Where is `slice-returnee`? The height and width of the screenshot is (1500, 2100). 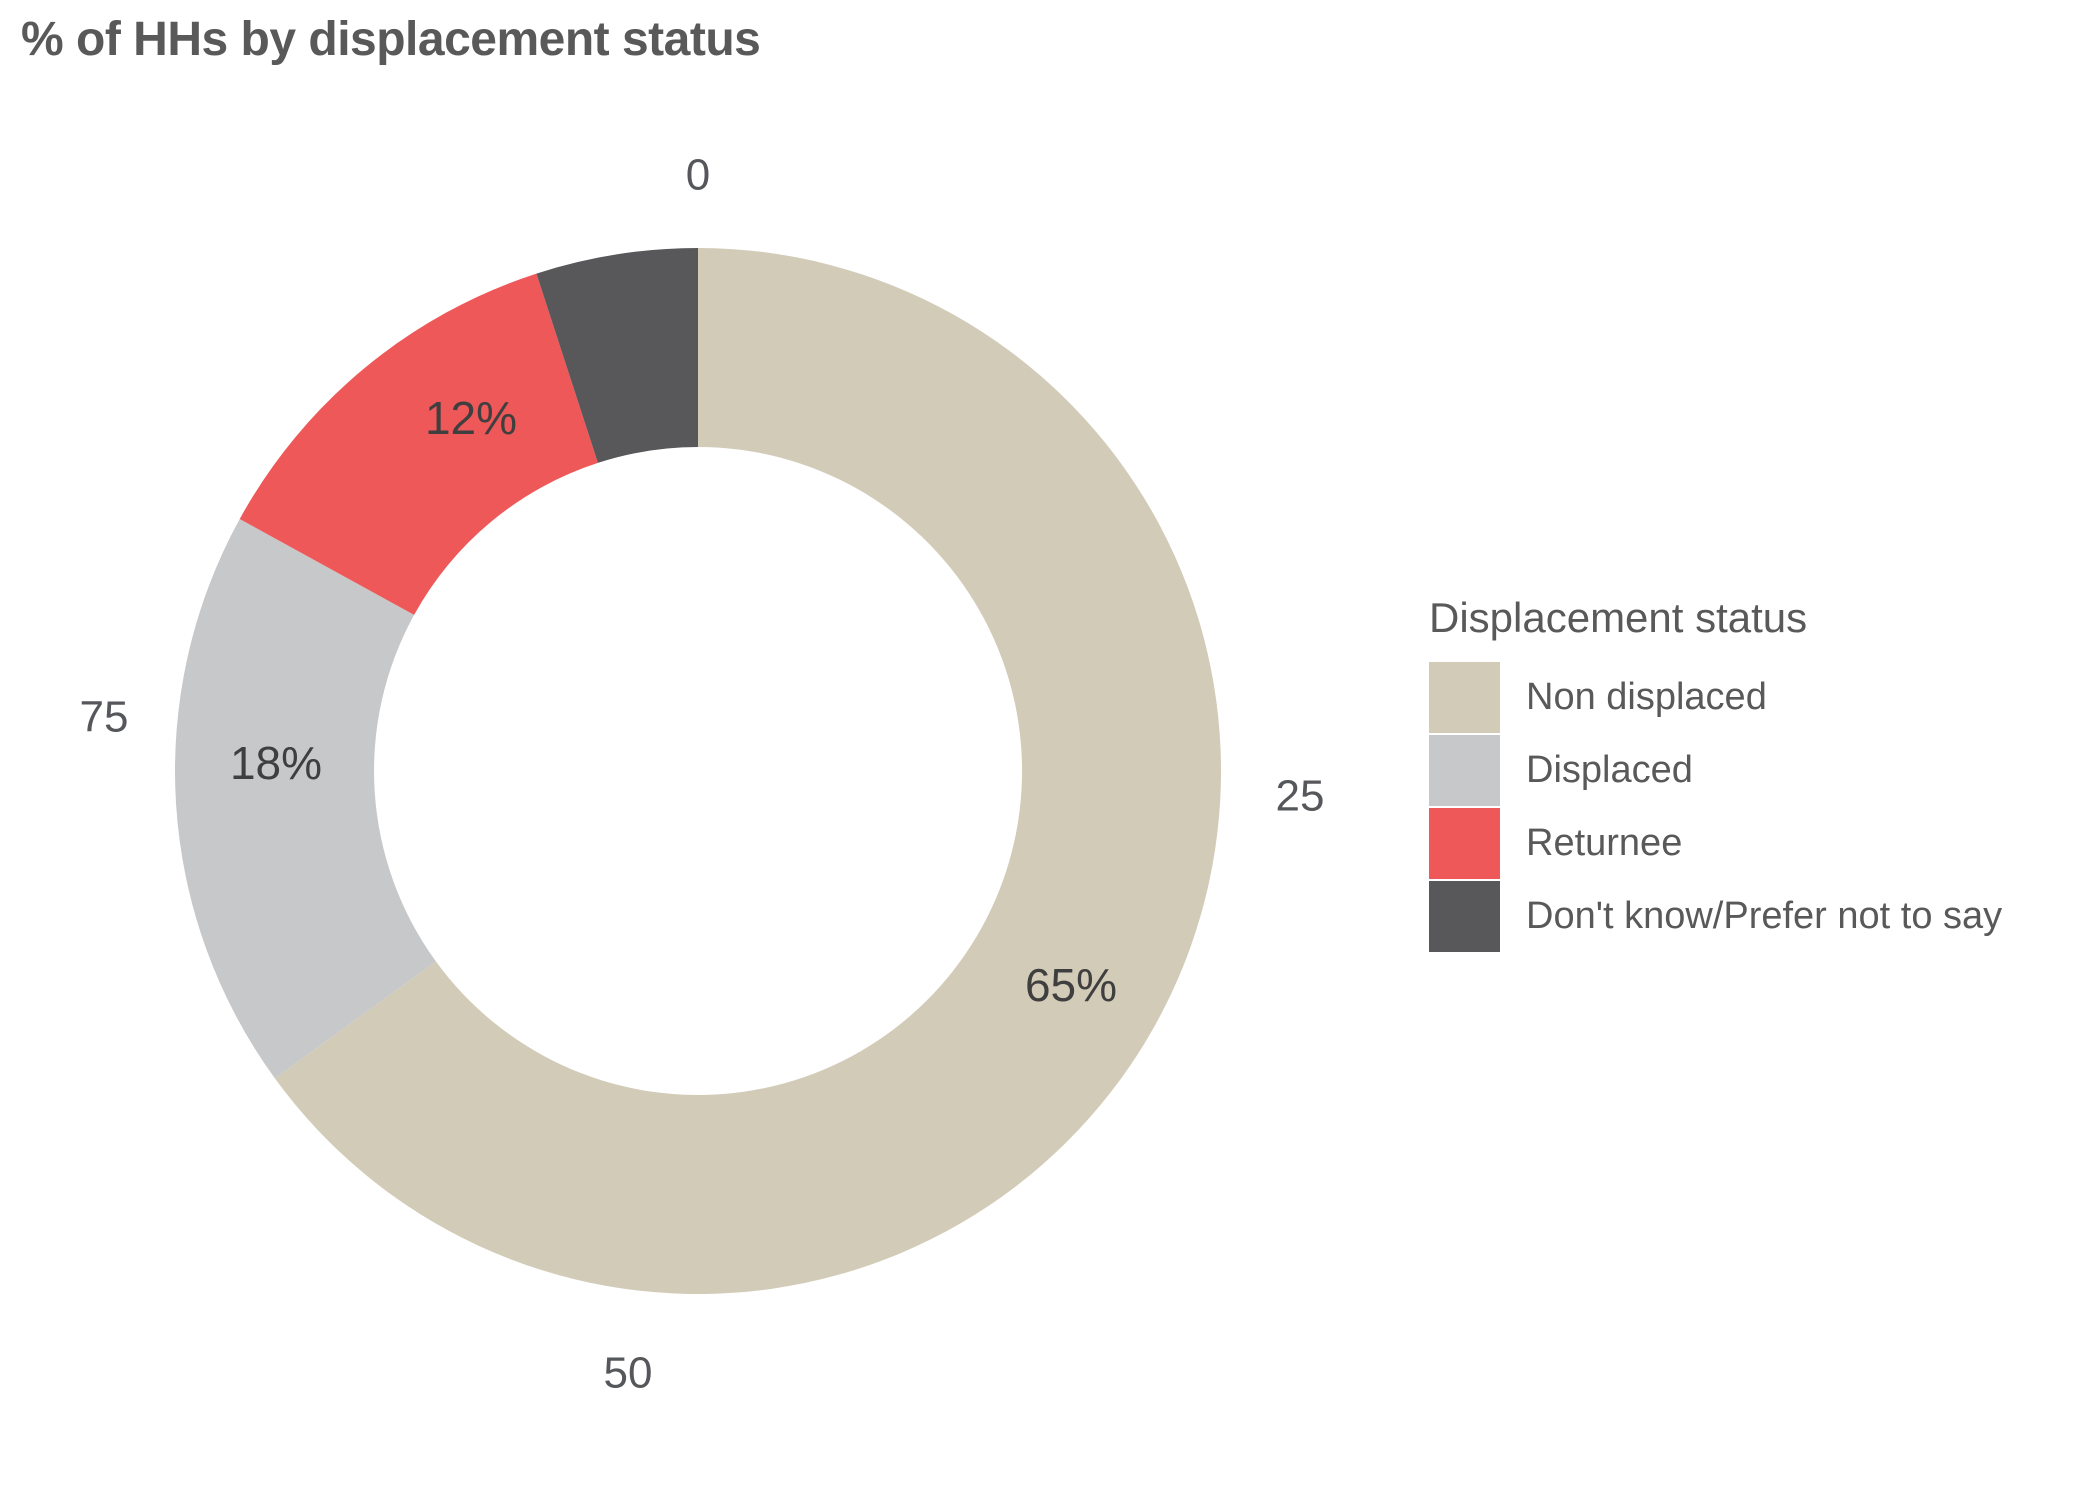
slice-returnee is located at coordinates (418, 444).